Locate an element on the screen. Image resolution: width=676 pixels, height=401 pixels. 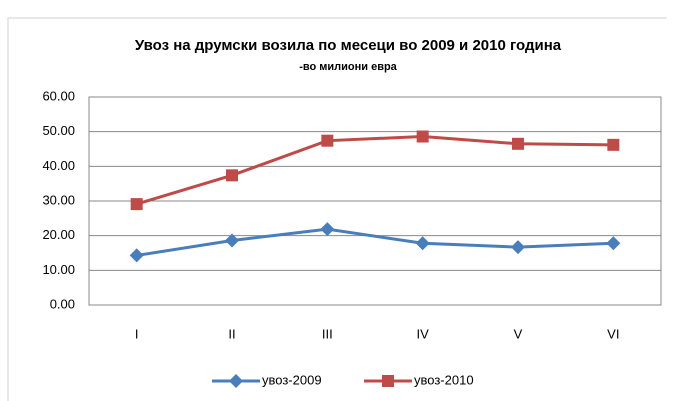
x-tick-label: I is located at coordinates (137, 333).